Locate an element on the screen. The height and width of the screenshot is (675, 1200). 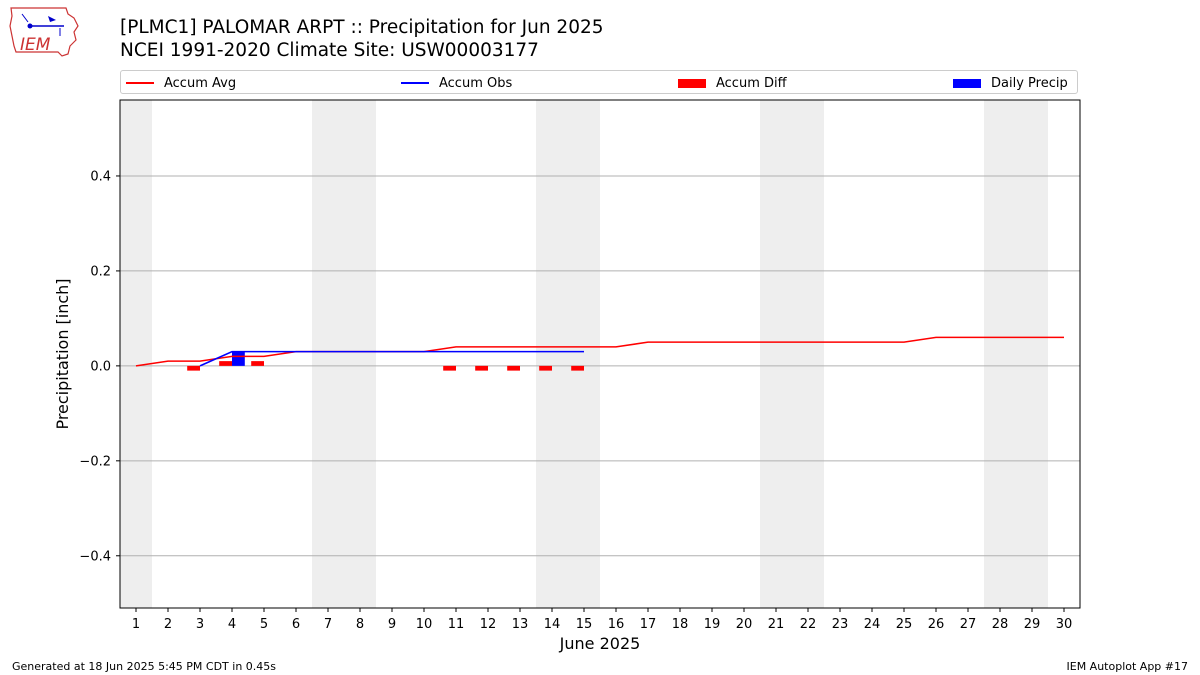
x-tick-label: 3 is located at coordinates (200, 624).